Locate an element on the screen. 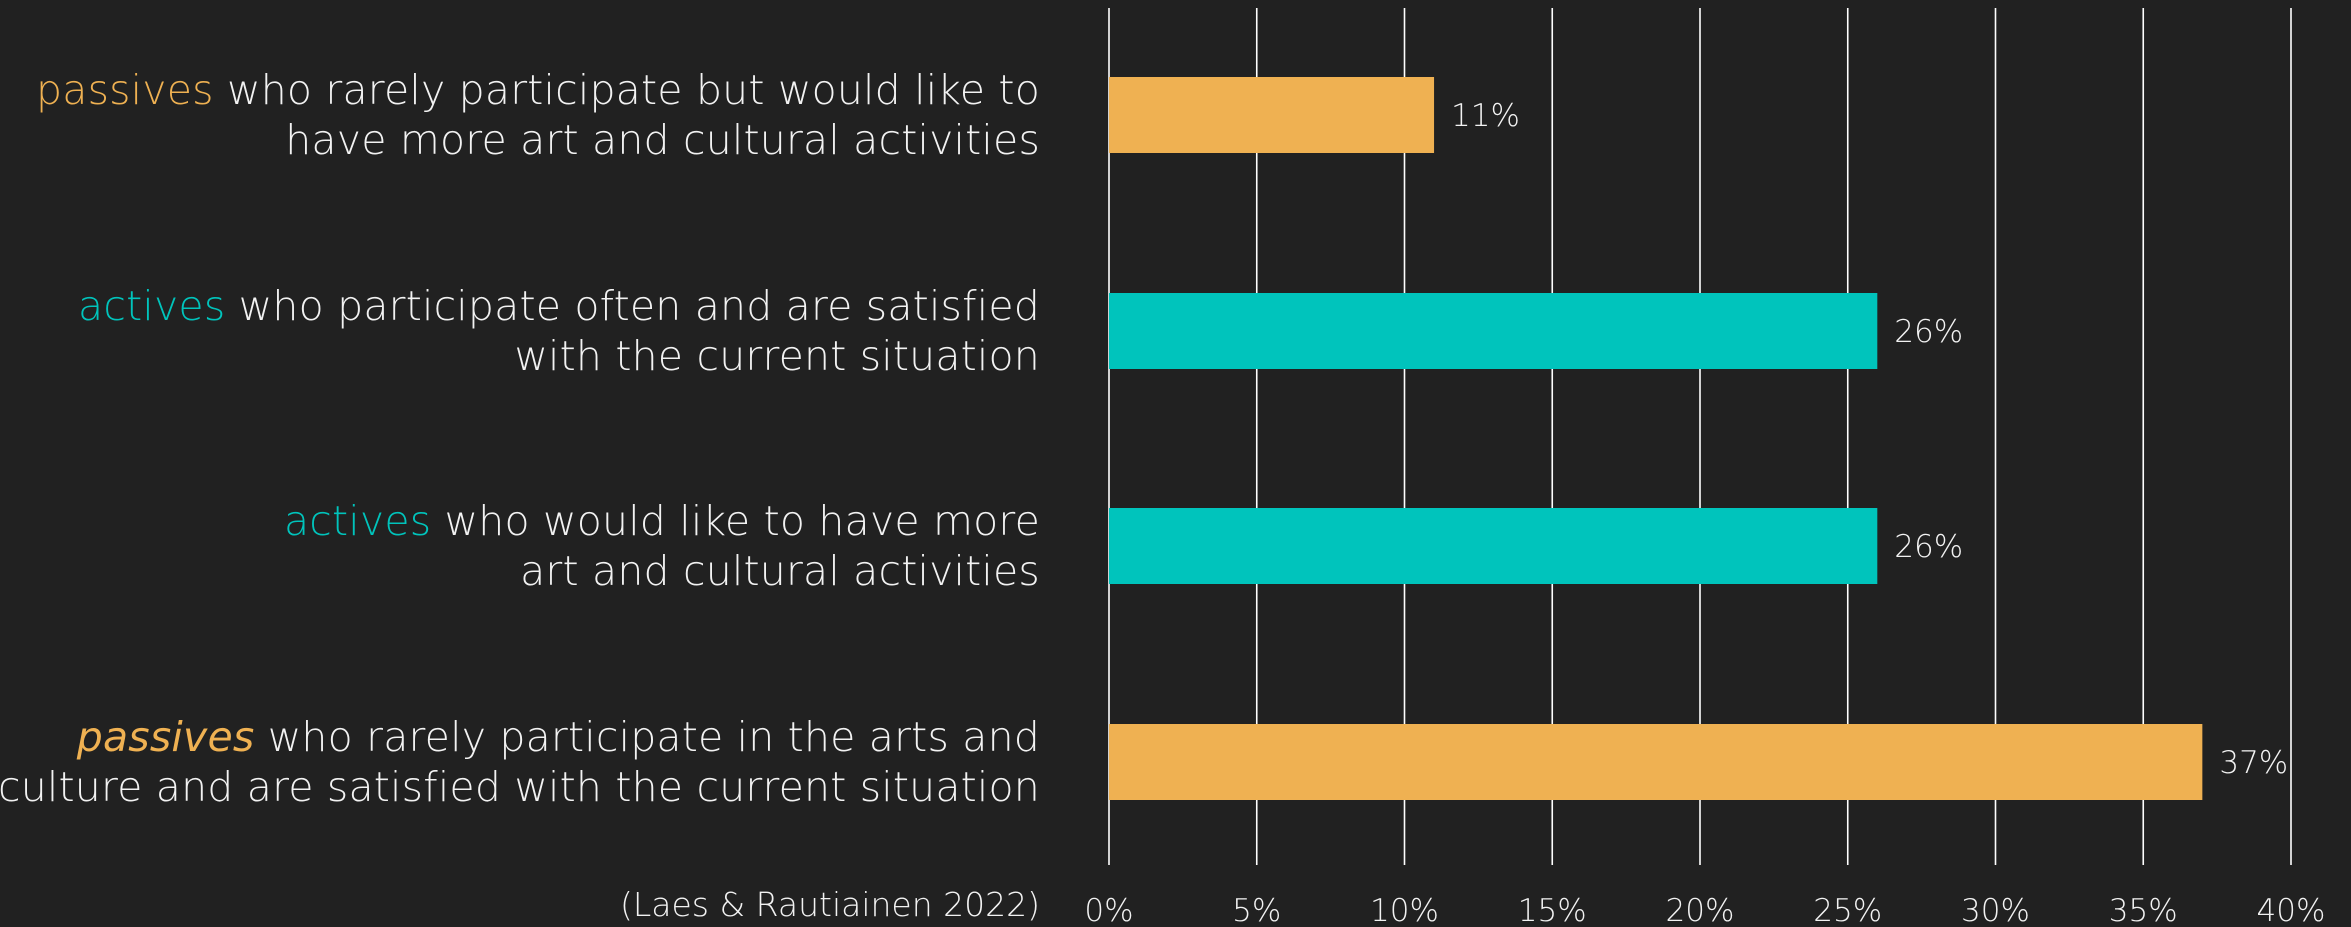  x-tick-labels: 0% 5% 10% 15% 20% 25% 30% 35% 40% is located at coordinates (1704, 910).